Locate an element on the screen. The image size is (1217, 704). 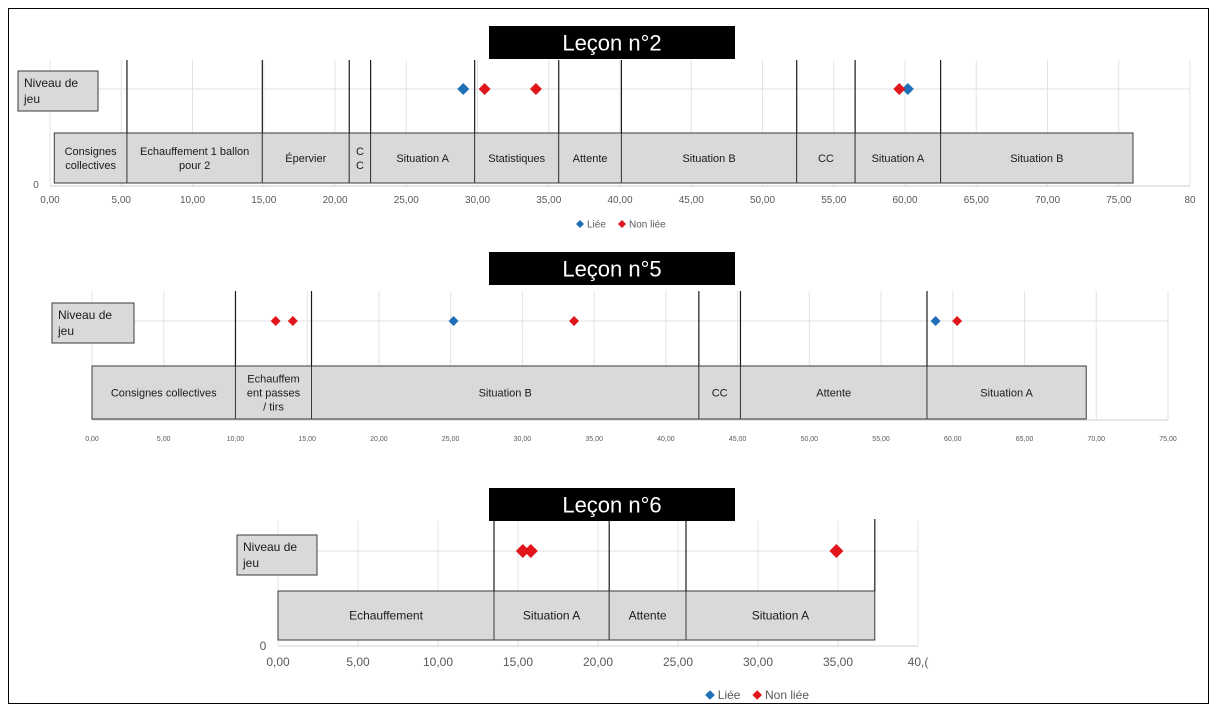
lesson-title: Leçon n°5 is located at coordinates (611, 269).